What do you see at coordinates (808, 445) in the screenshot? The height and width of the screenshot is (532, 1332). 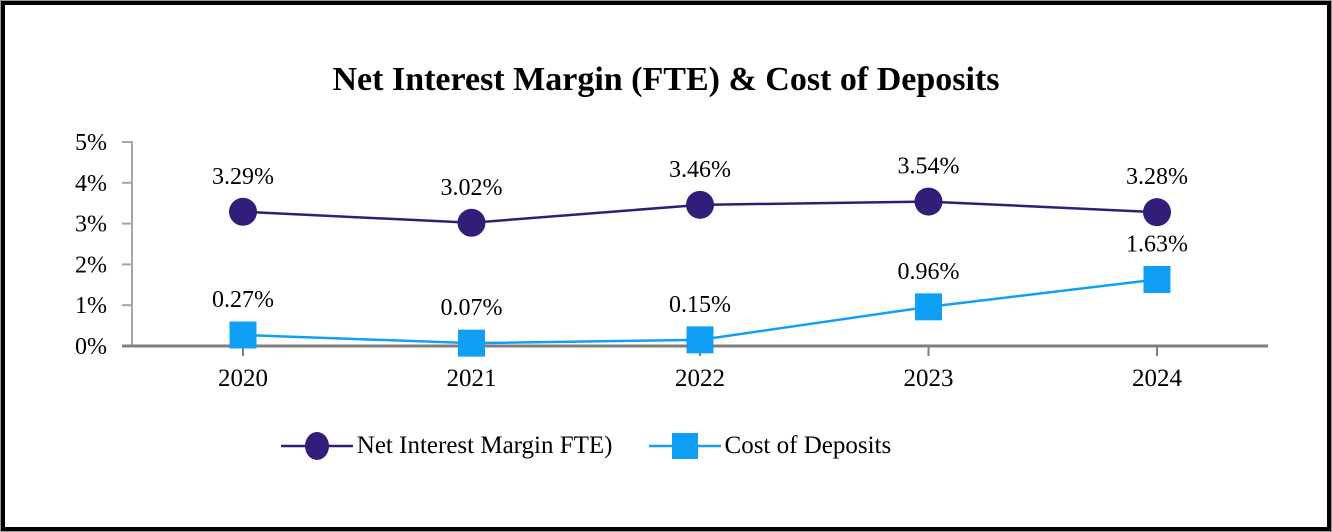 I see `legend-label-cod: Cost of Deposits` at bounding box center [808, 445].